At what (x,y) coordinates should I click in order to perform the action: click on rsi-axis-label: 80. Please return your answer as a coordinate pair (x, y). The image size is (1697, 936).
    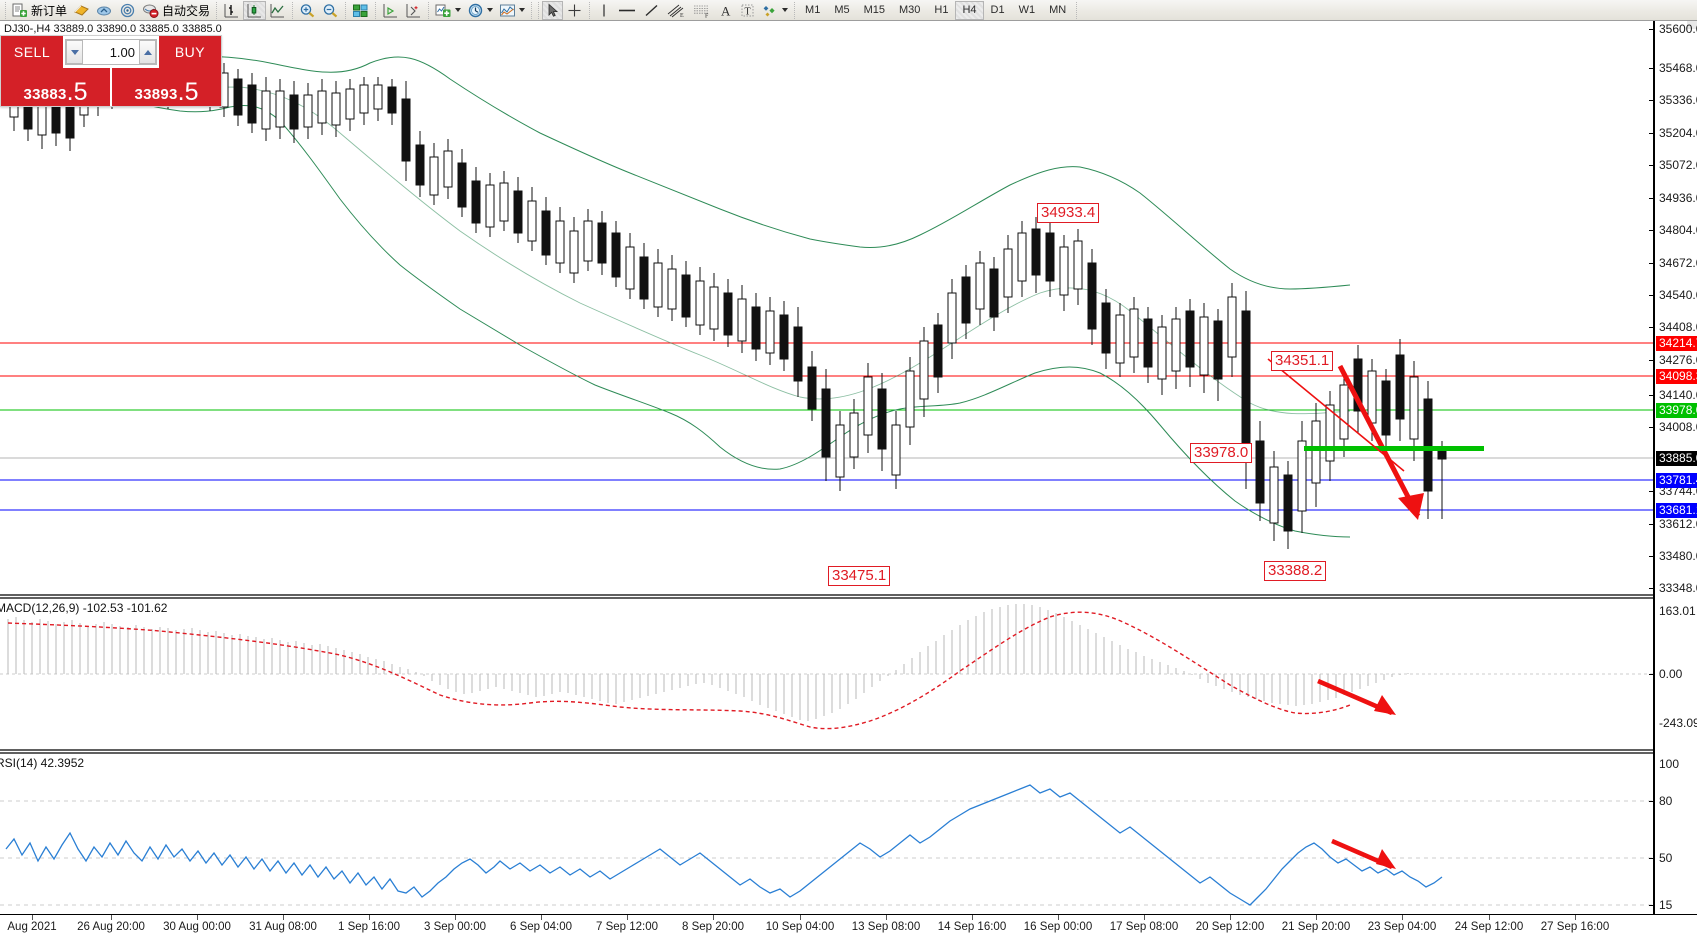
    Looking at the image, I should click on (1666, 801).